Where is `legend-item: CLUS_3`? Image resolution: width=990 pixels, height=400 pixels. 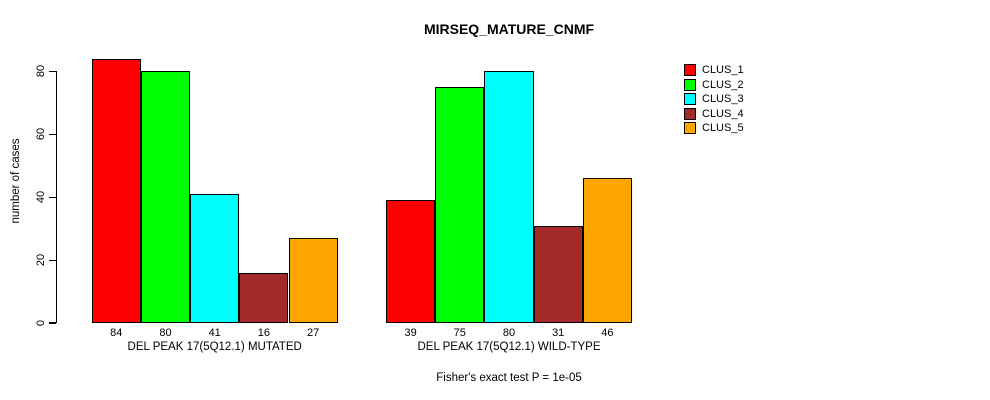 legend-item: CLUS_3 is located at coordinates (714, 99).